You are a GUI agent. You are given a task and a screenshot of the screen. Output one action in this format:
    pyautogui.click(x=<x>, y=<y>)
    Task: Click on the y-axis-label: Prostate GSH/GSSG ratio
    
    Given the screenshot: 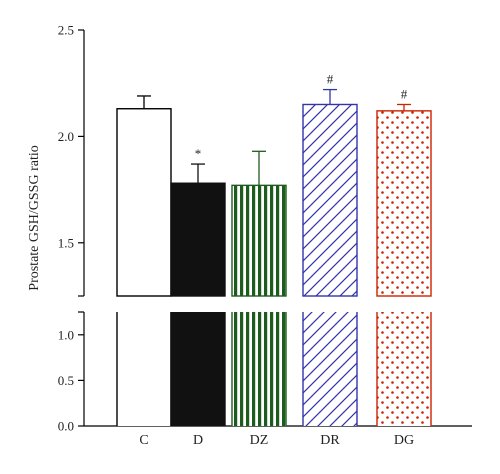 What is the action you would take?
    pyautogui.click(x=34, y=217)
    